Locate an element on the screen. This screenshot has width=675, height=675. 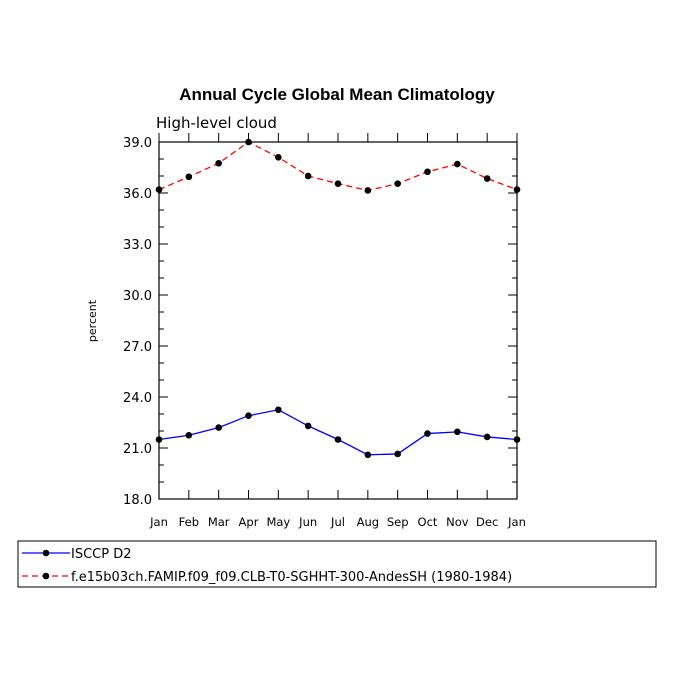
y-tick-label: 30.0 is located at coordinates (137, 296).